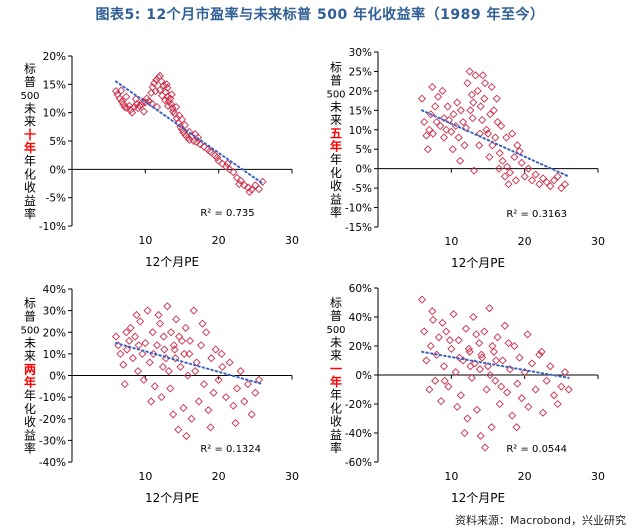 This screenshot has width=640, height=532. Describe the element at coordinates (360, 318) in the screenshot. I see `y-tick-label: 40%` at that location.